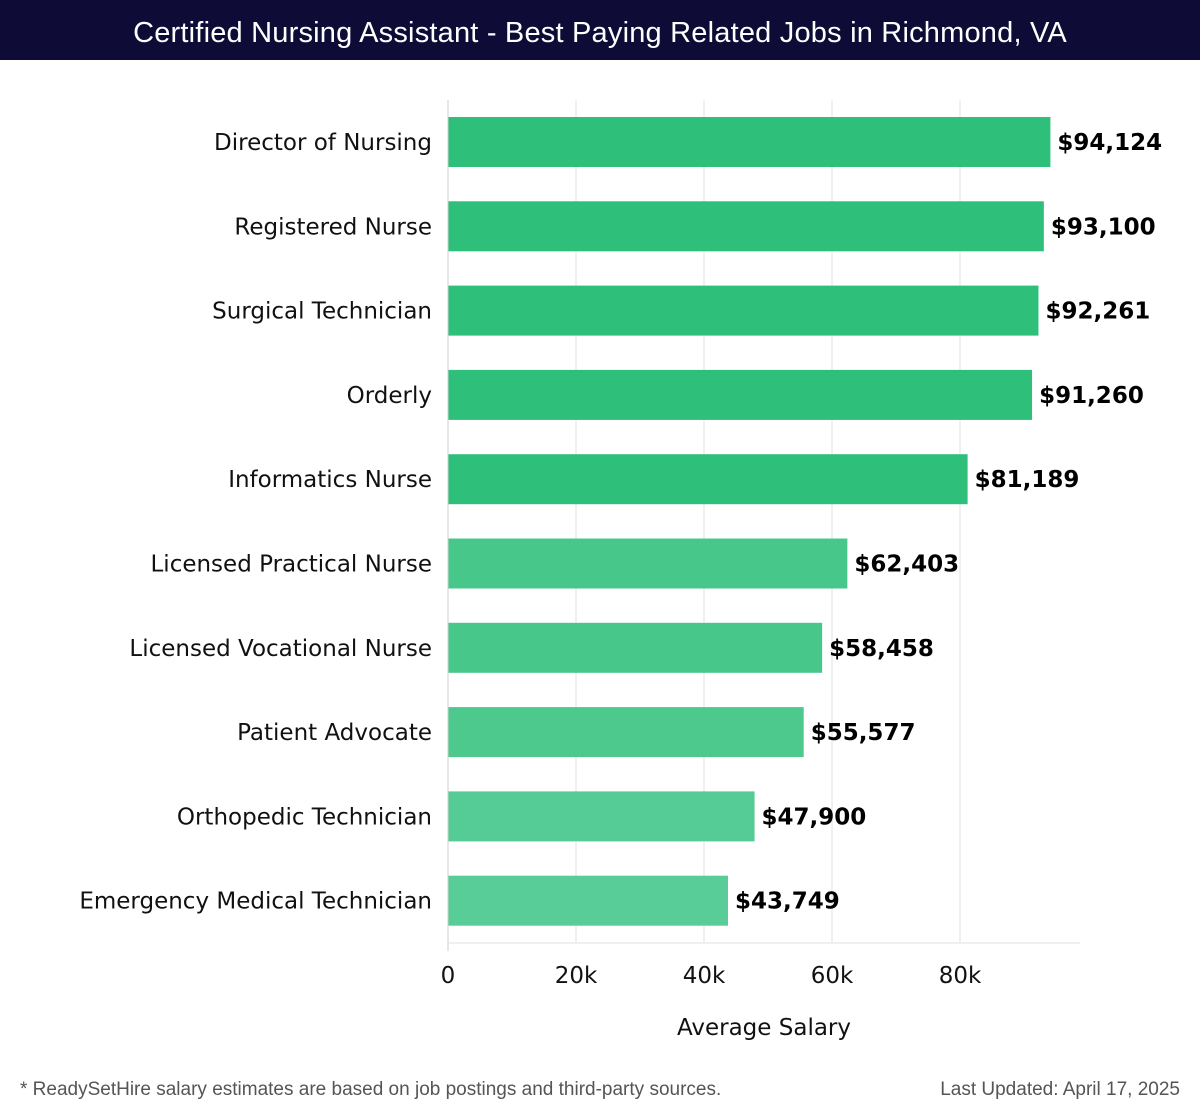 This screenshot has width=1200, height=1120. Describe the element at coordinates (832, 976) in the screenshot. I see `x-tick-label: 60k` at that location.